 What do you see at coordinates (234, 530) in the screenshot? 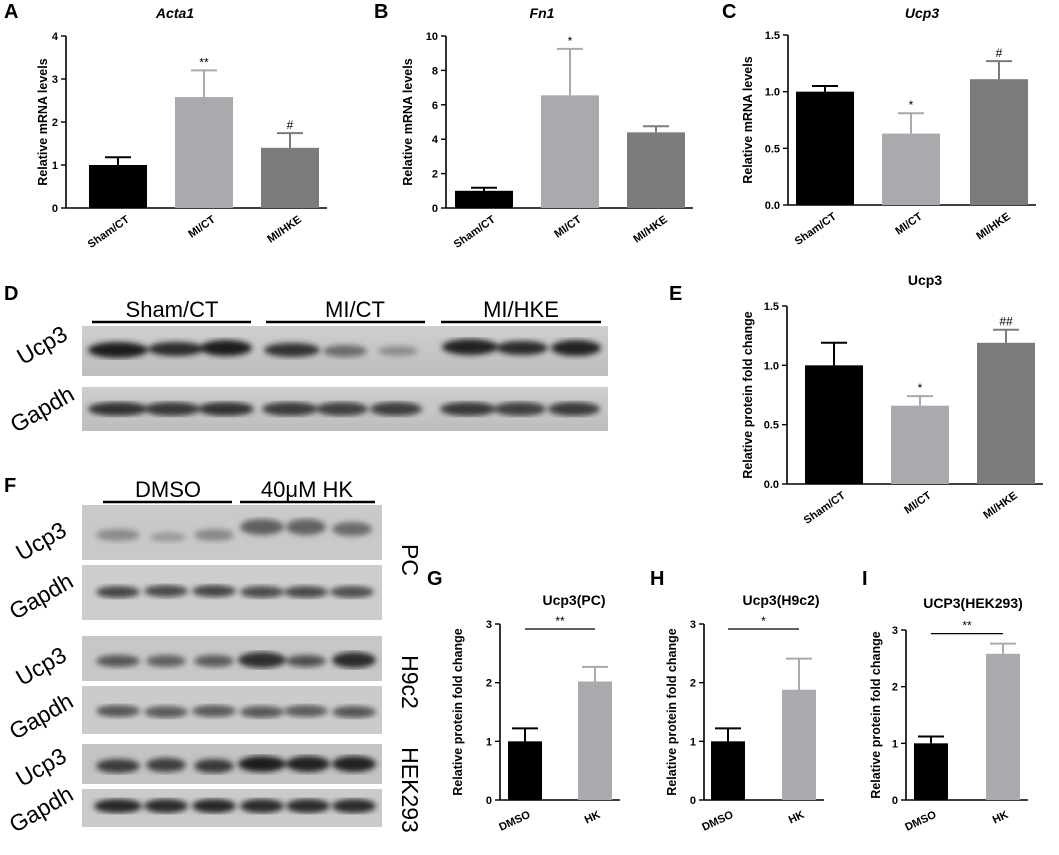
I see `blot-f-pc-ucp3-bands` at bounding box center [234, 530].